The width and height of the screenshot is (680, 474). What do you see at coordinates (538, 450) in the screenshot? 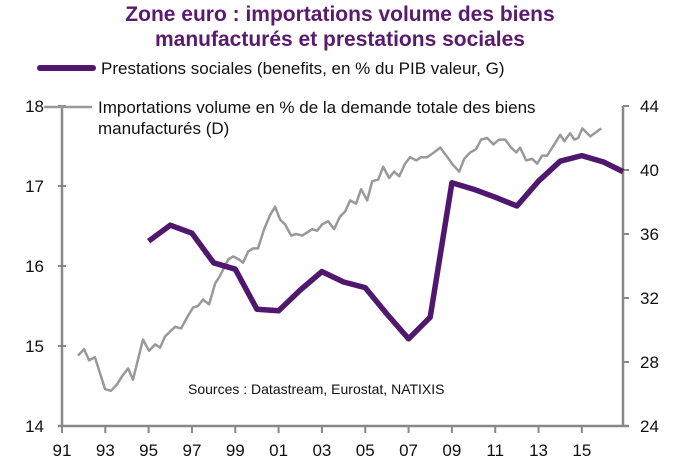
I see `x-tick-label: 13` at bounding box center [538, 450].